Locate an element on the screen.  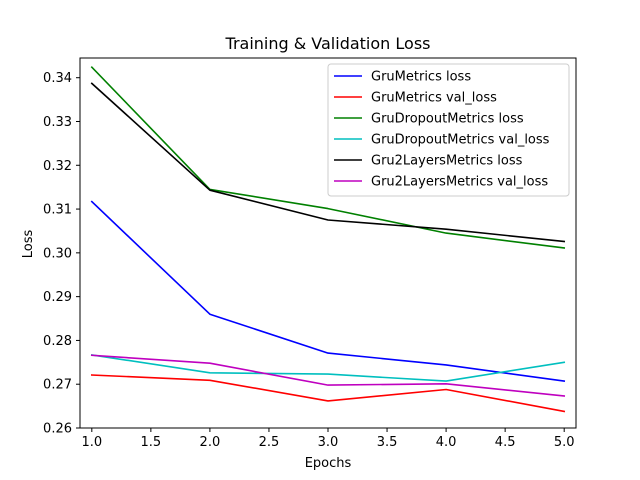
y-axis-label: Loss is located at coordinates (28, 244).